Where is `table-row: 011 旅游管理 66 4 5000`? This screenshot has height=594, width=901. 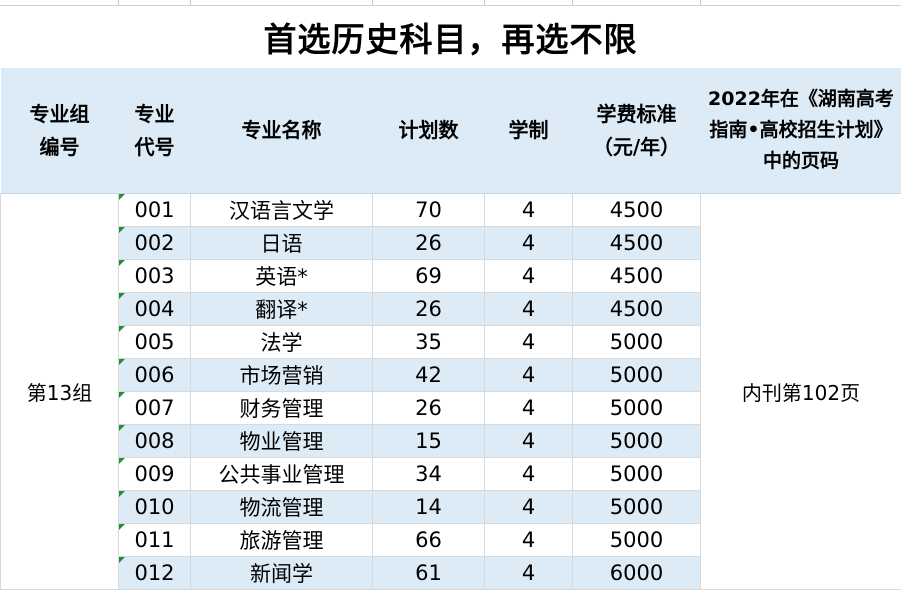 table-row: 011 旅游管理 66 4 5000 is located at coordinates (451, 540).